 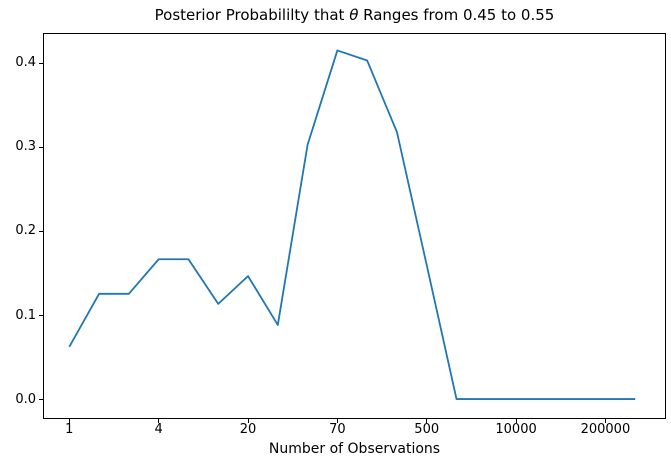 What do you see at coordinates (427, 429) in the screenshot?
I see `x-tick-label: 500` at bounding box center [427, 429].